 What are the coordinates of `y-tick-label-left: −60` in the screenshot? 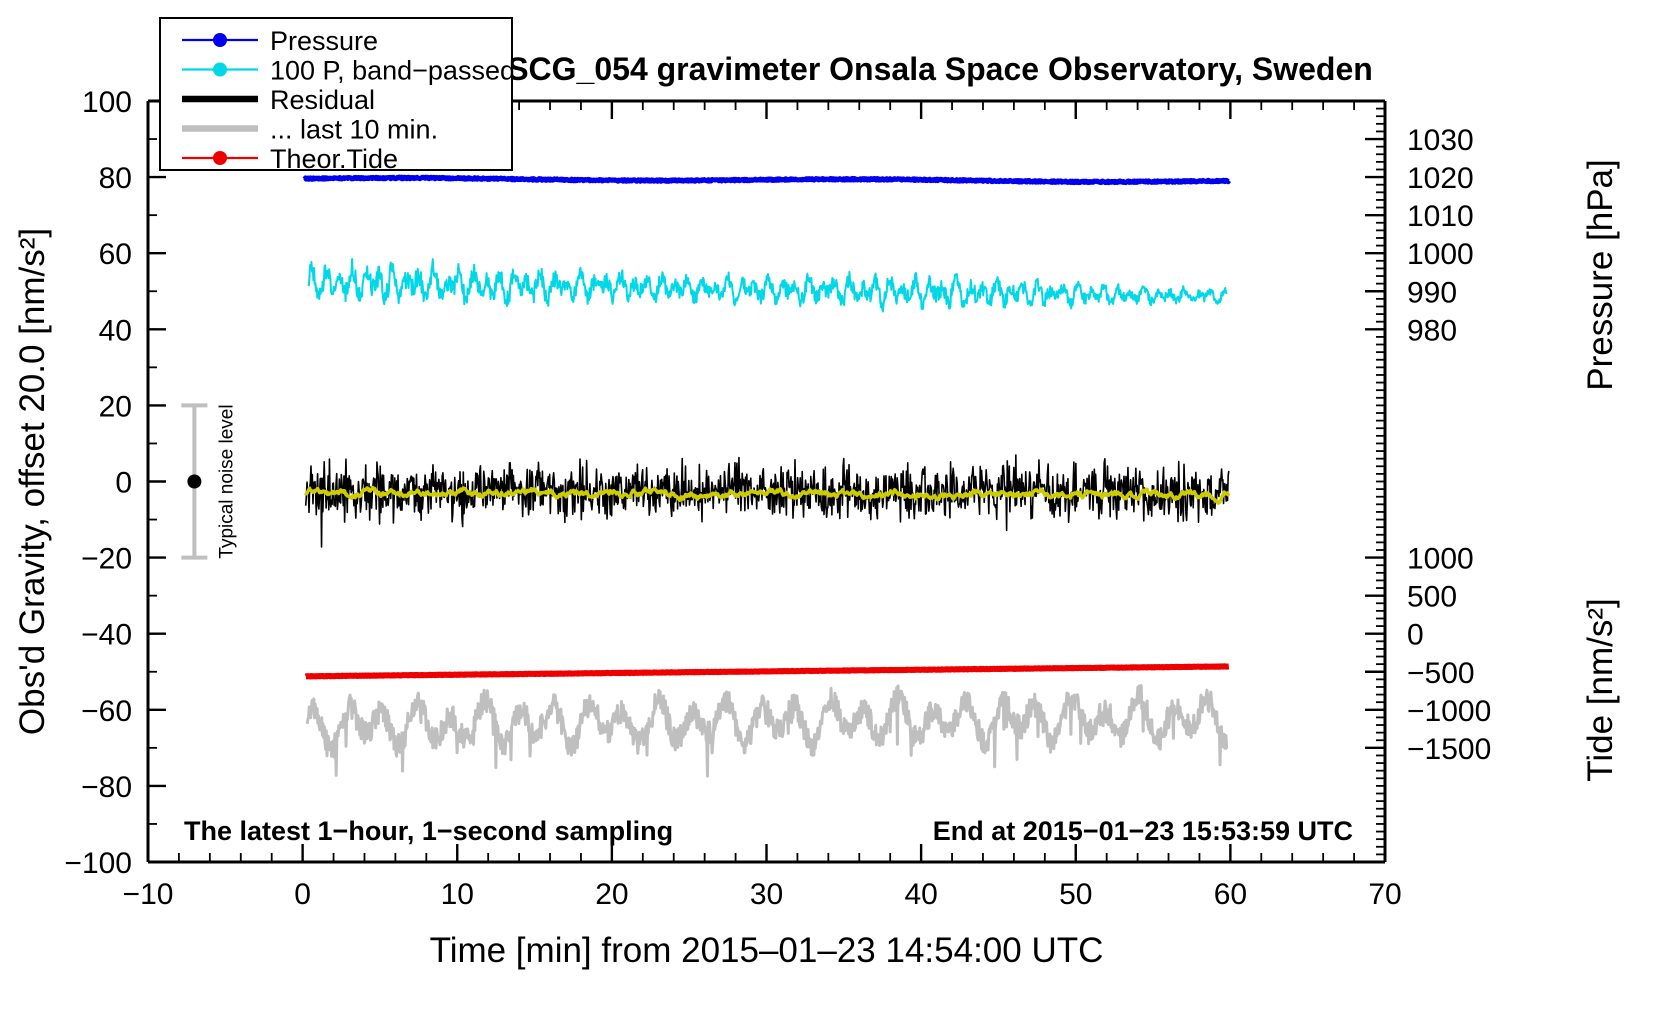 It's located at (106, 711).